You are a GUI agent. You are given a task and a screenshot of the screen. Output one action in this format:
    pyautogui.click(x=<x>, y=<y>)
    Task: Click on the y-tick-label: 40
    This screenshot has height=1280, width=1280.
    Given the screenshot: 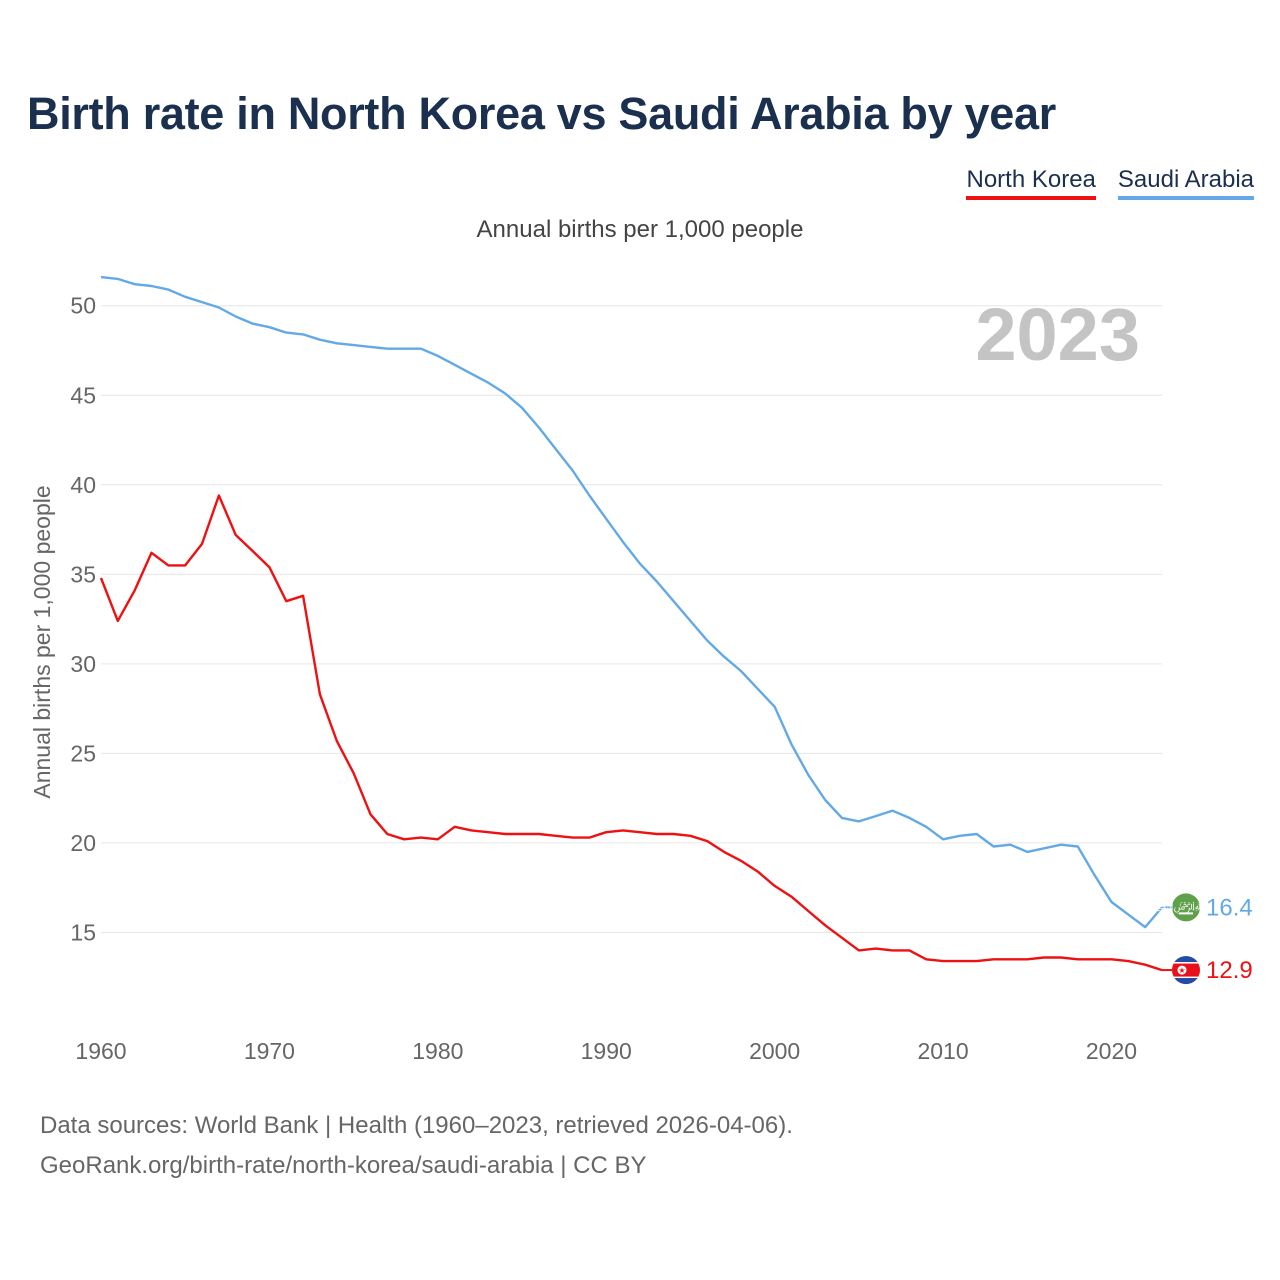 What is the action you would take?
    pyautogui.click(x=83, y=485)
    